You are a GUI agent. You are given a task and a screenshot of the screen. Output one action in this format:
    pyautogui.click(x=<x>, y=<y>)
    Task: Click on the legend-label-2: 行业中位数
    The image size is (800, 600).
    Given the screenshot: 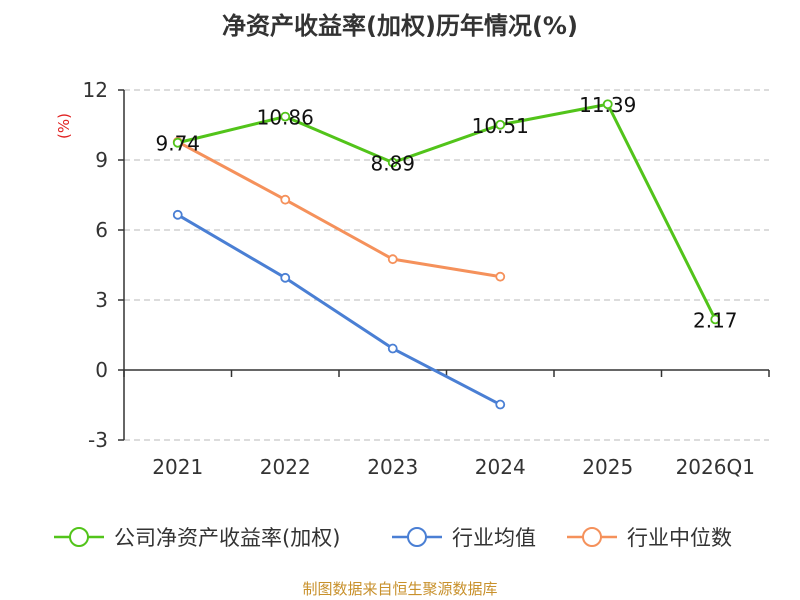 What is the action you would take?
    pyautogui.click(x=679, y=538)
    